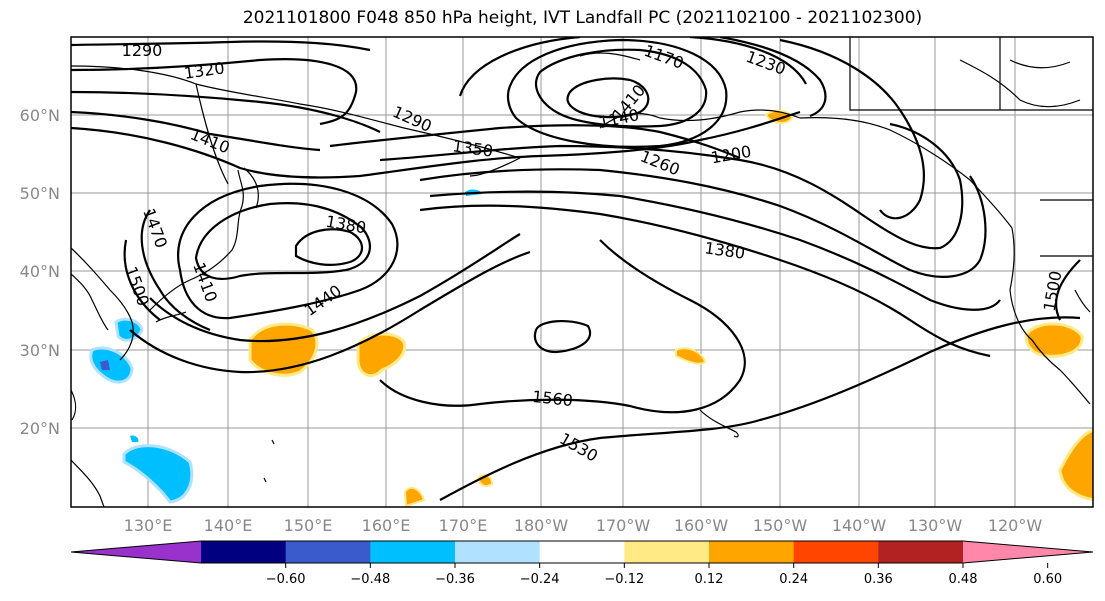 This screenshot has width=1105, height=601. I want to click on colorbar-tick-label: −0.60, so click(286, 579).